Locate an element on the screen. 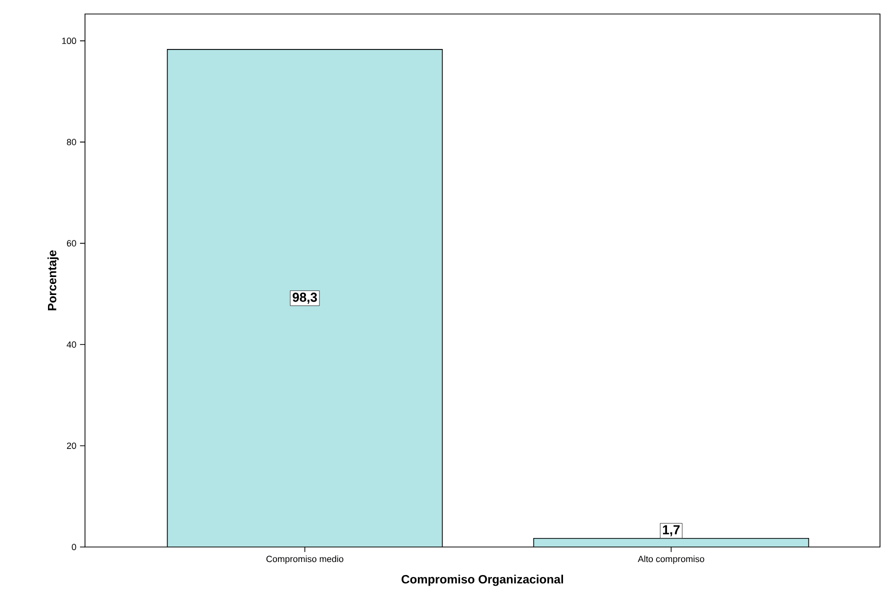 Image resolution: width=882 pixels, height=603 pixels. x-tick-label: Alto compromiso is located at coordinates (671, 560).